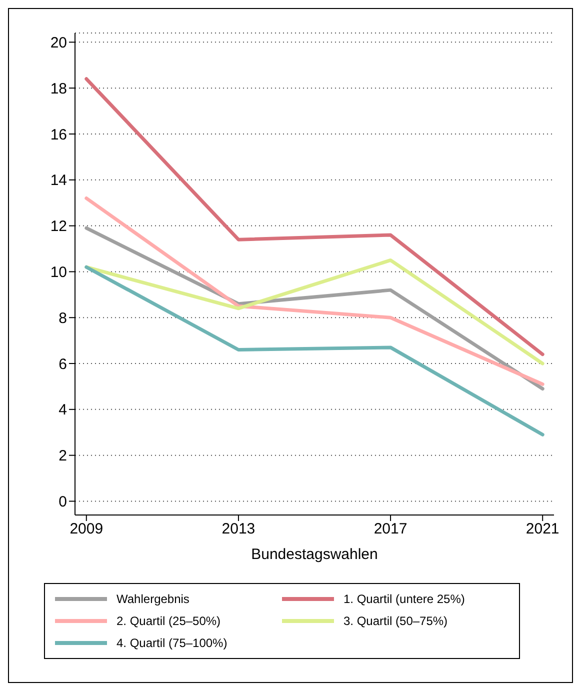 The height and width of the screenshot is (685, 583). Describe the element at coordinates (543, 529) in the screenshot. I see `x-tick-label: 2021` at that location.